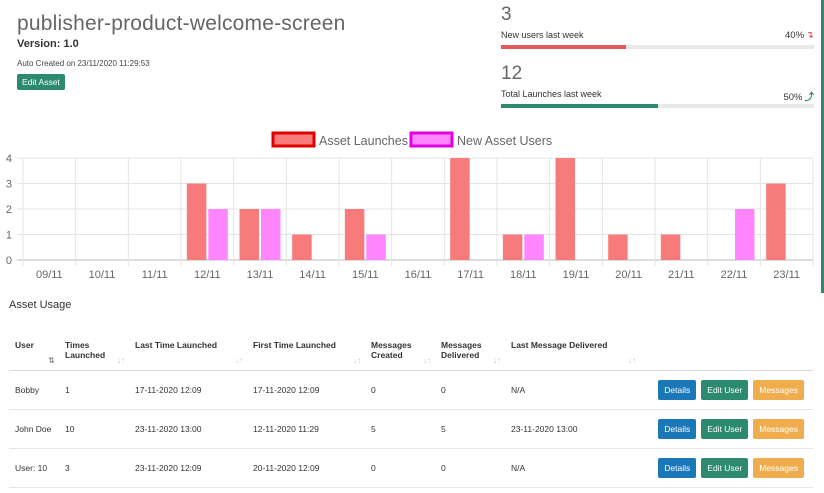 This screenshot has height=493, width=824. What do you see at coordinates (34, 429) in the screenshot?
I see `table-cell: John Doe` at bounding box center [34, 429].